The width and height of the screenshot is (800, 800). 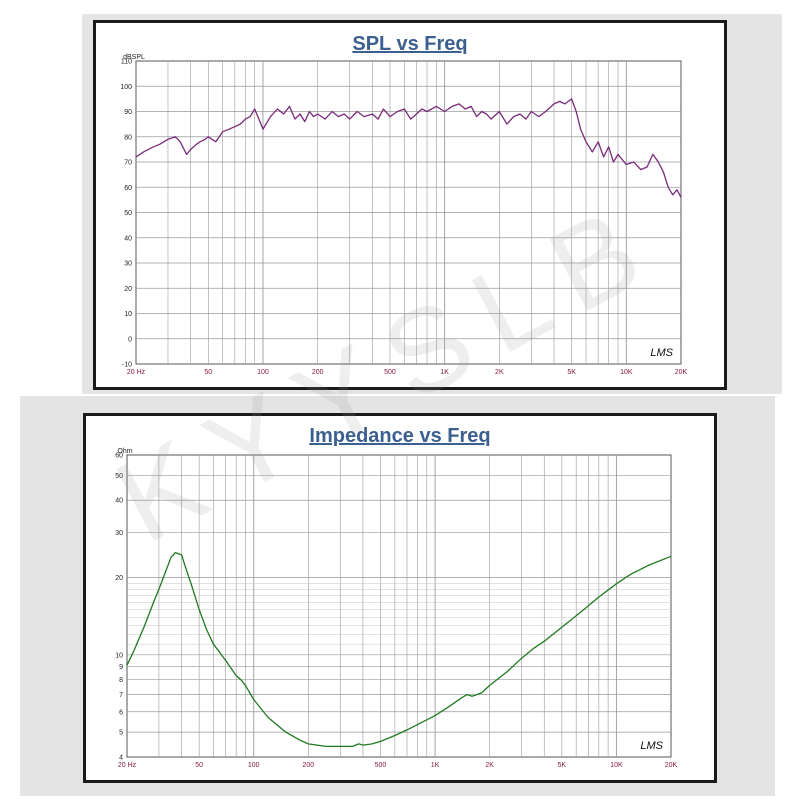 I want to click on spl-x-tick-label: 5K, so click(x=571, y=372).